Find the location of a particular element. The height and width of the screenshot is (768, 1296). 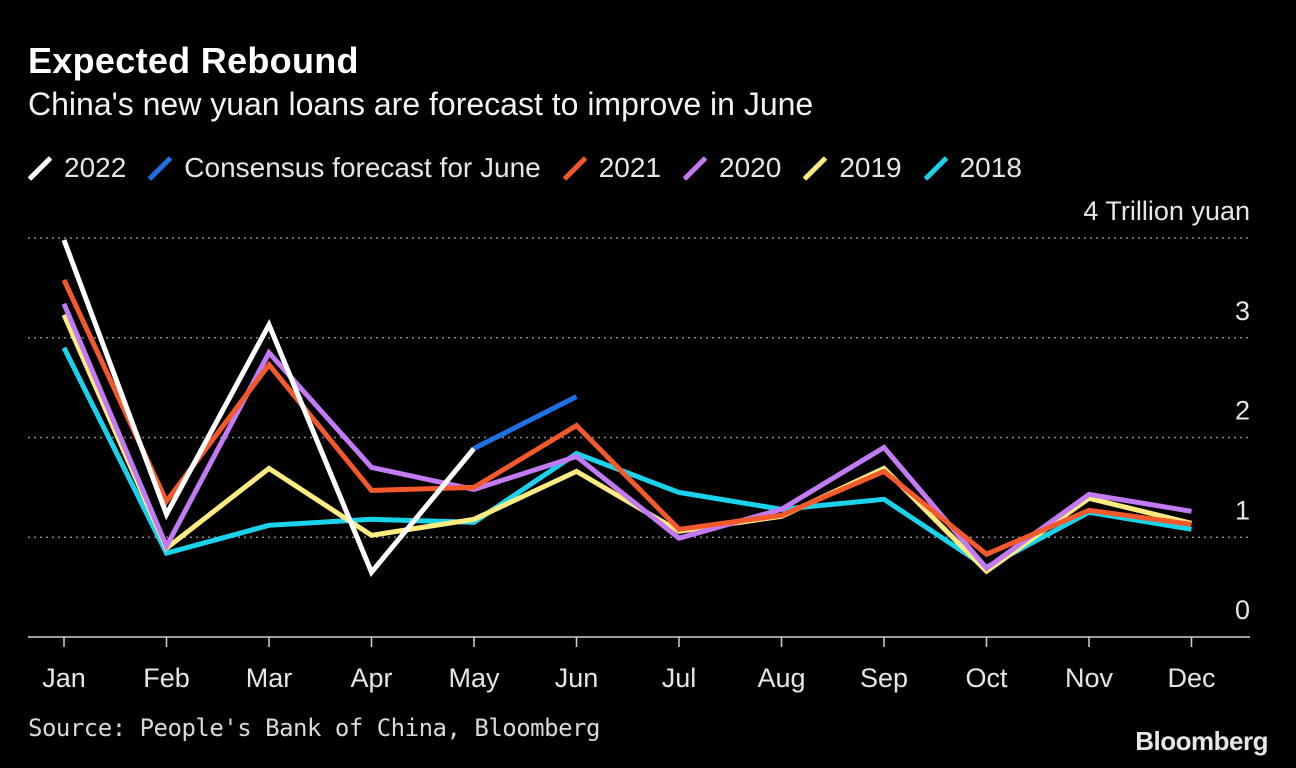

series-line-consensus-forecast-for-june is located at coordinates (525, 422).